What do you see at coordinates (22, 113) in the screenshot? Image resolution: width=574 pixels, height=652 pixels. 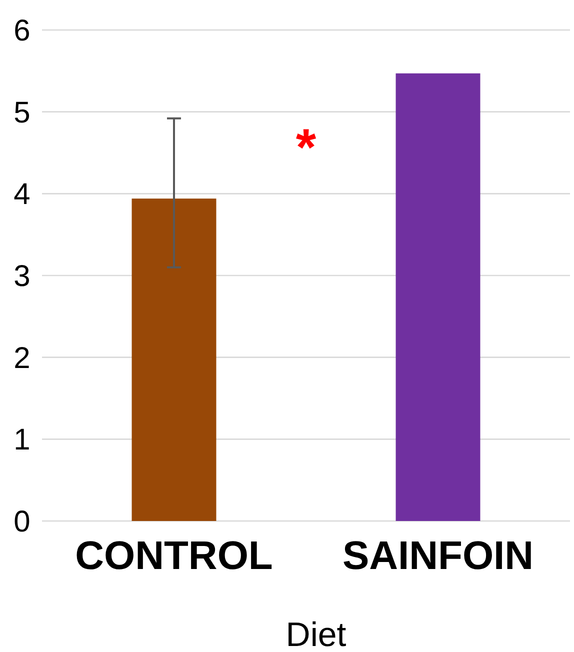 I see `y-tick-label: 5` at bounding box center [22, 113].